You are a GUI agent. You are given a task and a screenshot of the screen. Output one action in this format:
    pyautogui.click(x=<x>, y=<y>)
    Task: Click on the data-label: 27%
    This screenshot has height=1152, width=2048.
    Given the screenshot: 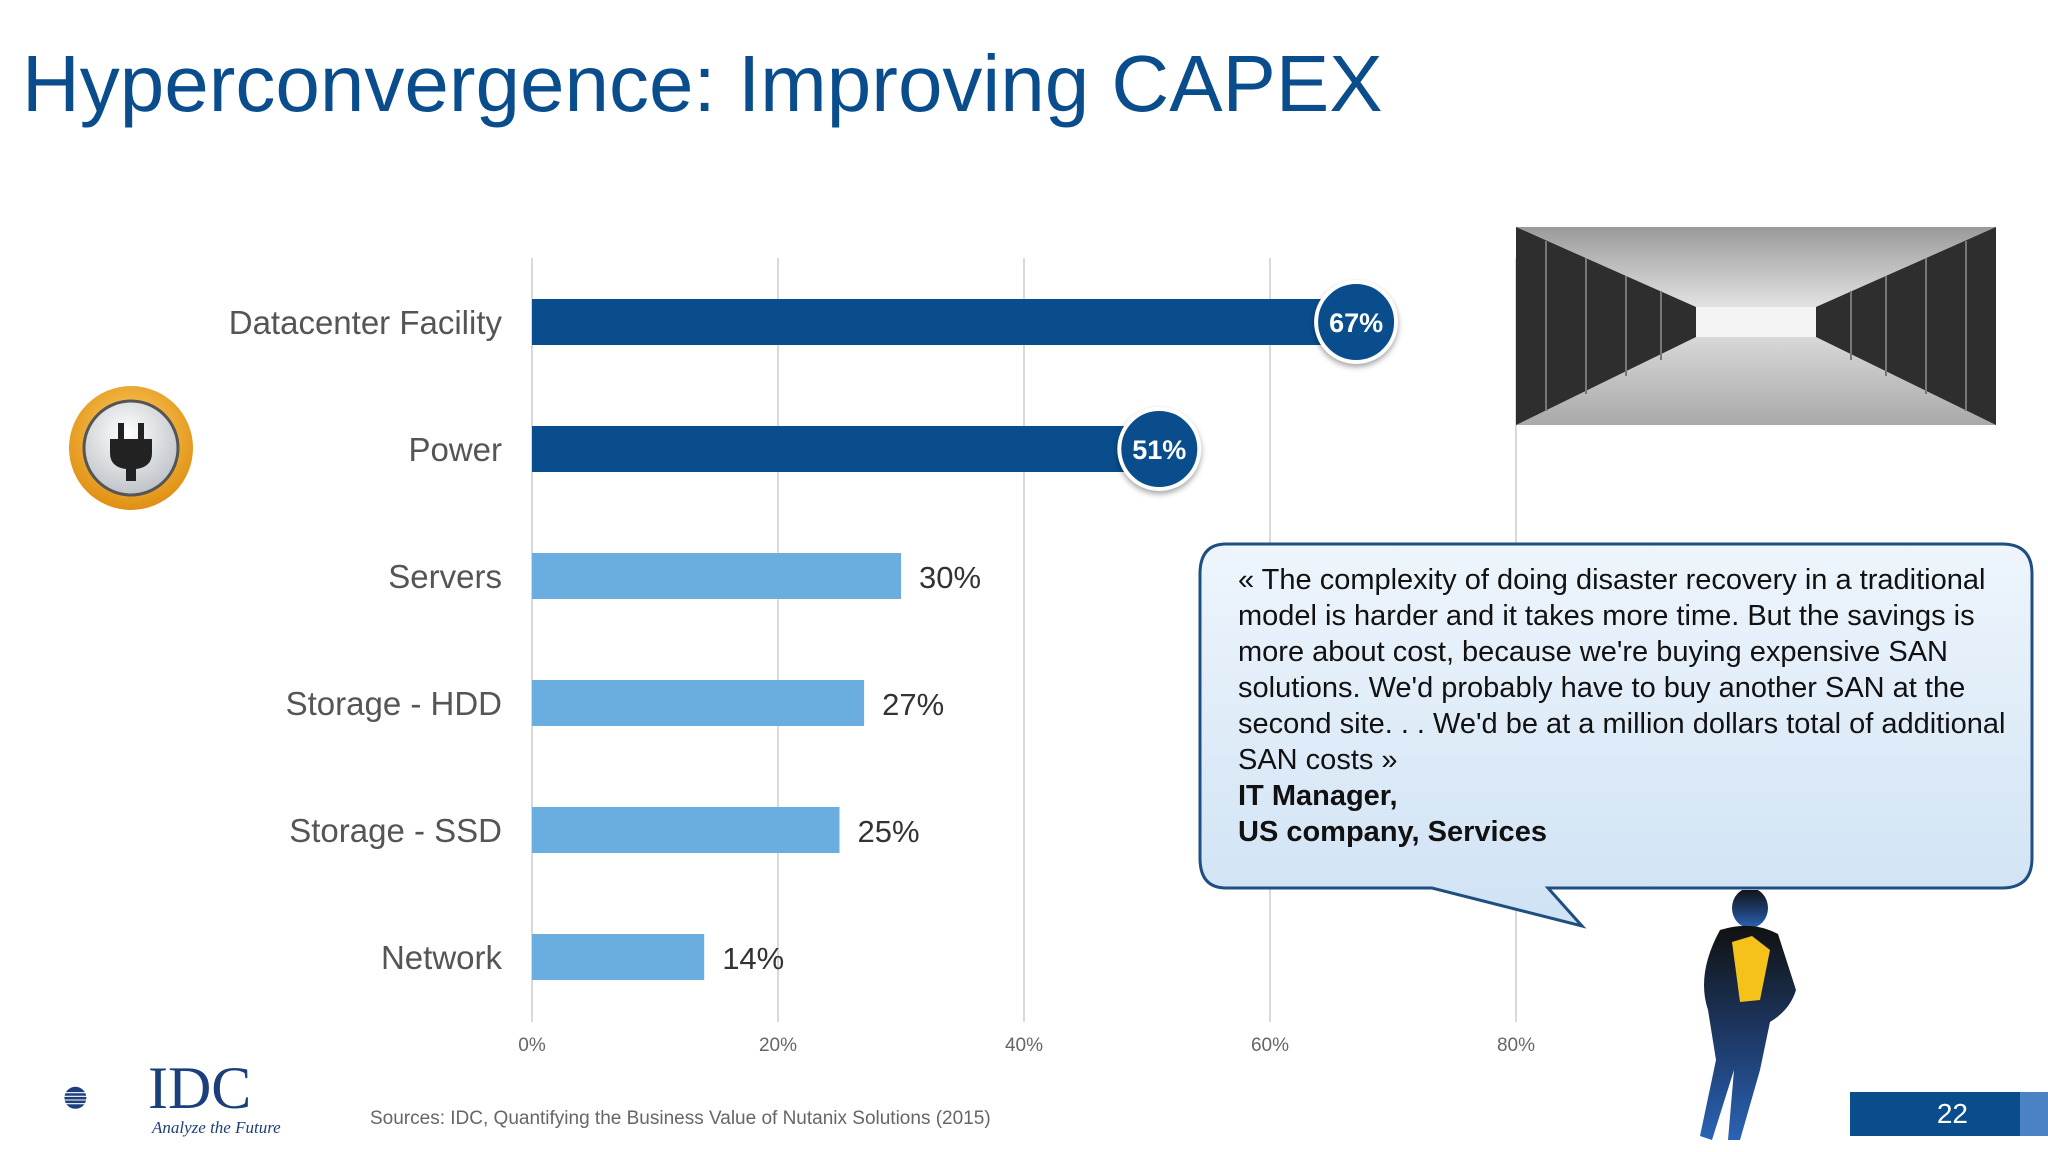 What is the action you would take?
    pyautogui.click(x=913, y=704)
    